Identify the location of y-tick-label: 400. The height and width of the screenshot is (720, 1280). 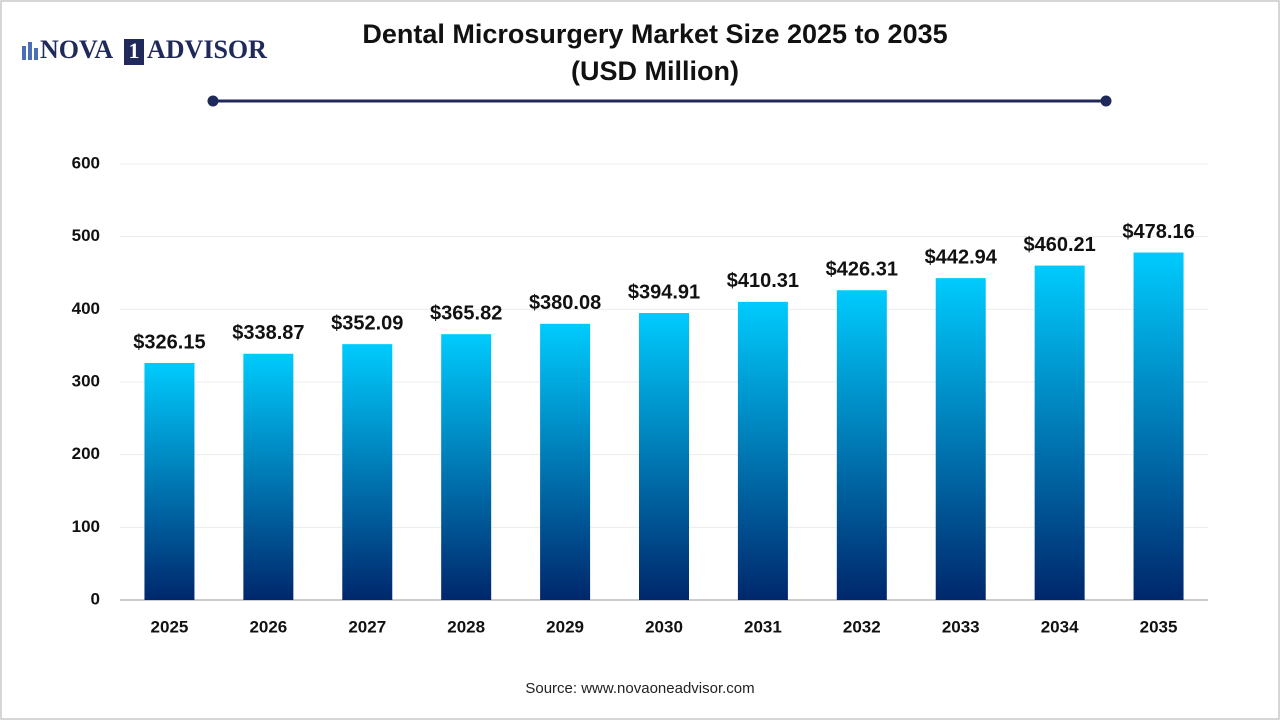
(86, 308).